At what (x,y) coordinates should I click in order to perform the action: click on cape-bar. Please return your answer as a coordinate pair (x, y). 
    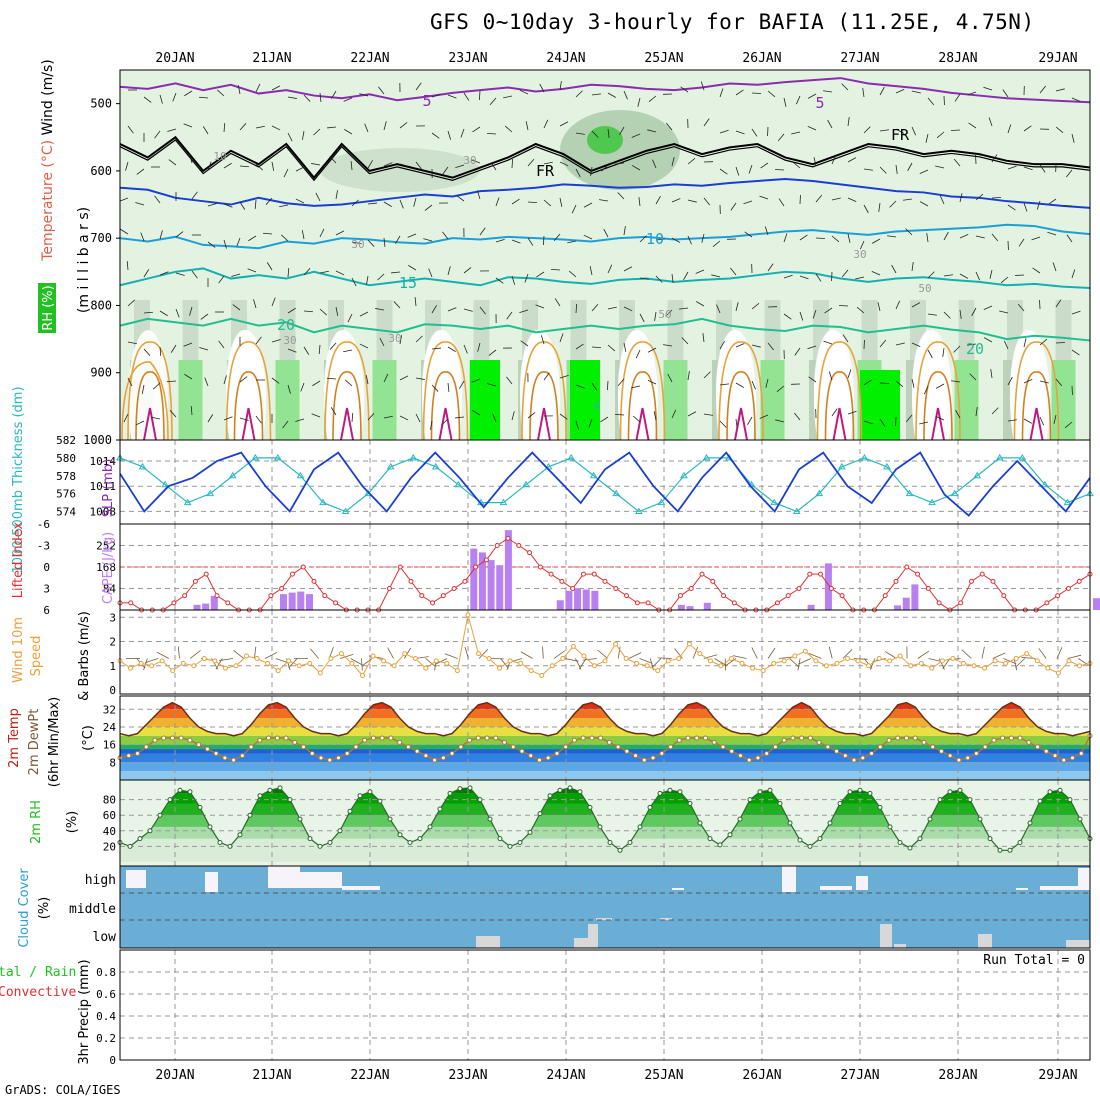
    Looking at the image, I should click on (1096, 604).